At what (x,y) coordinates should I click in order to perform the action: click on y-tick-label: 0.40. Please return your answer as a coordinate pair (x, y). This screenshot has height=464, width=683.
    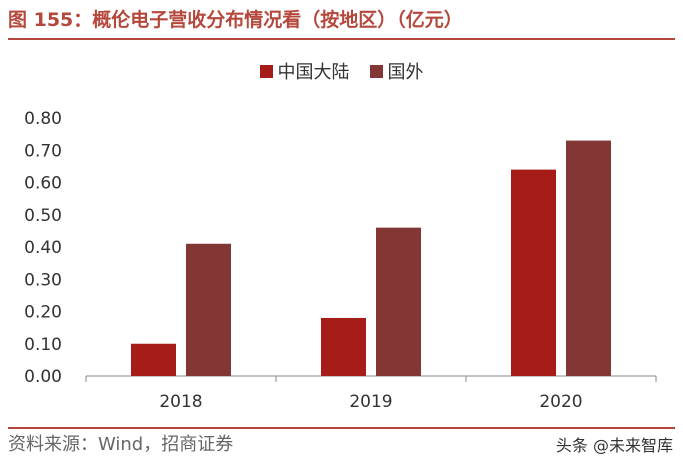
    Looking at the image, I should click on (43, 248).